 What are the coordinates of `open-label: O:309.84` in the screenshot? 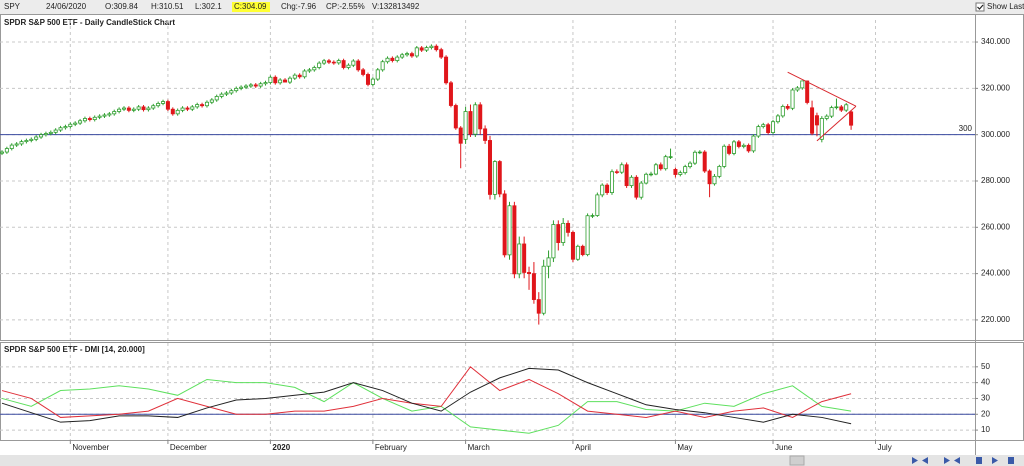 It's located at (121, 6).